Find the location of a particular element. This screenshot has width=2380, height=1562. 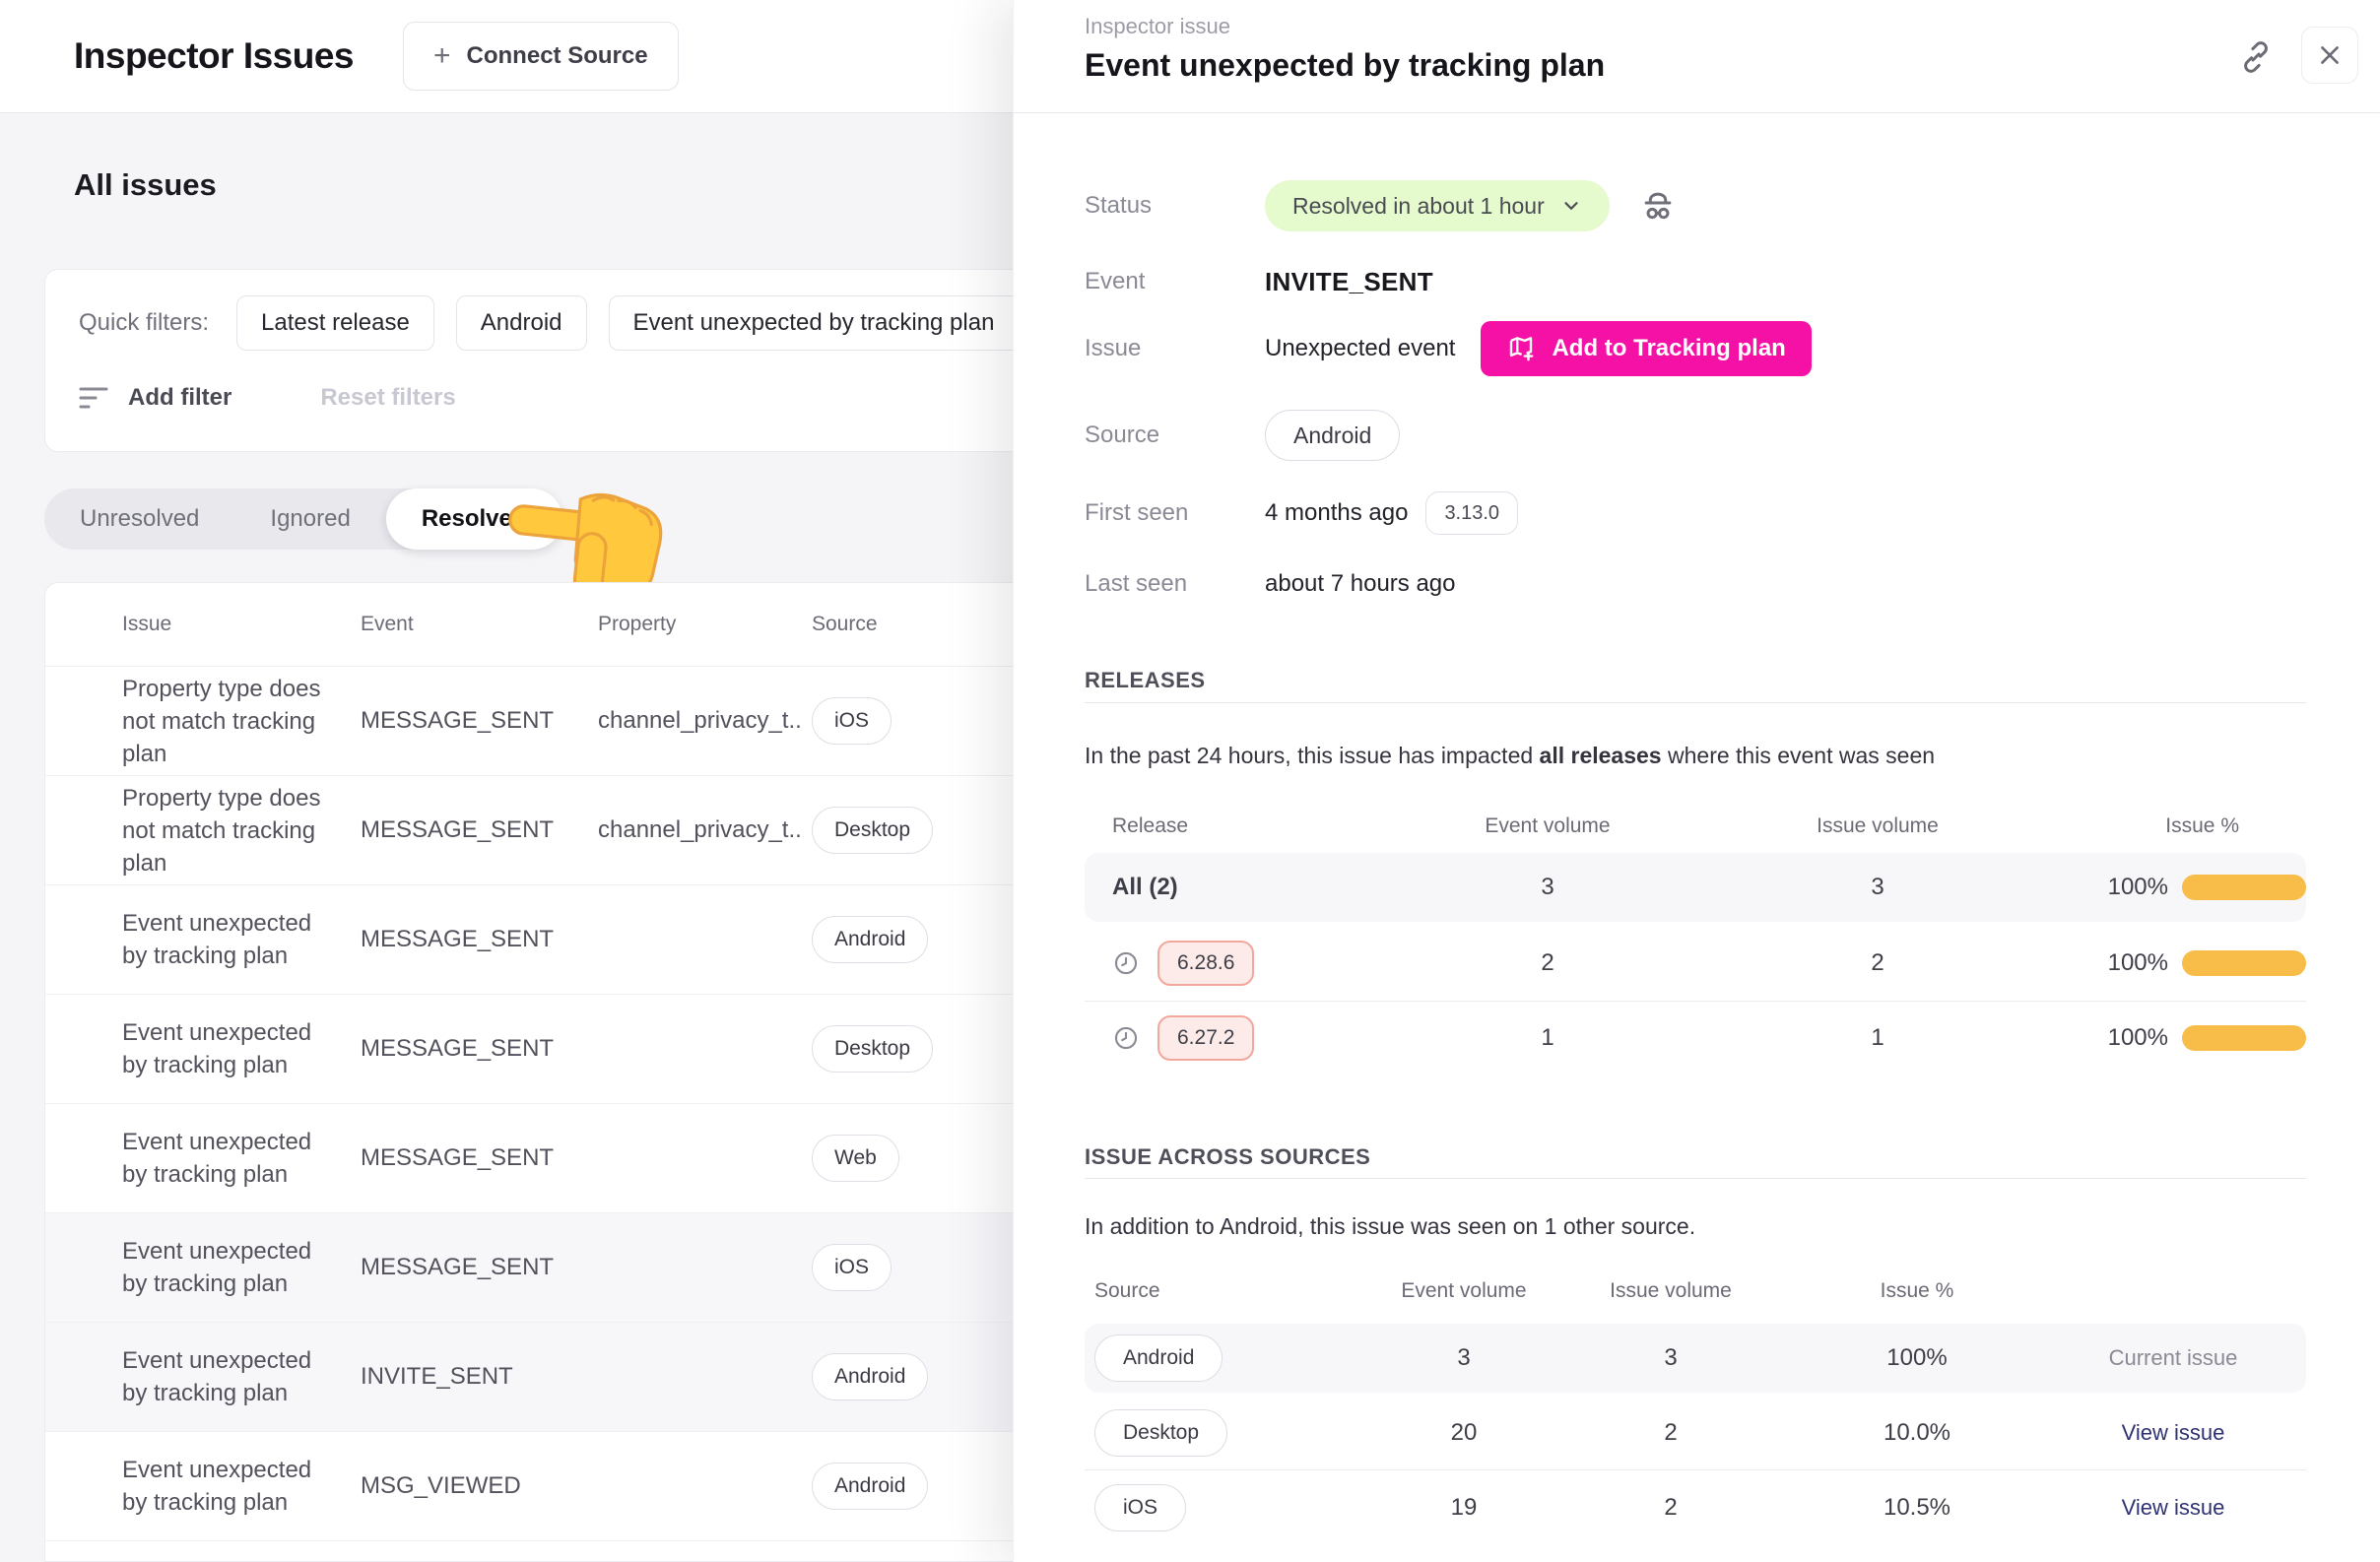

release-row: 6.28.6 2 2 100% is located at coordinates (1695, 963).